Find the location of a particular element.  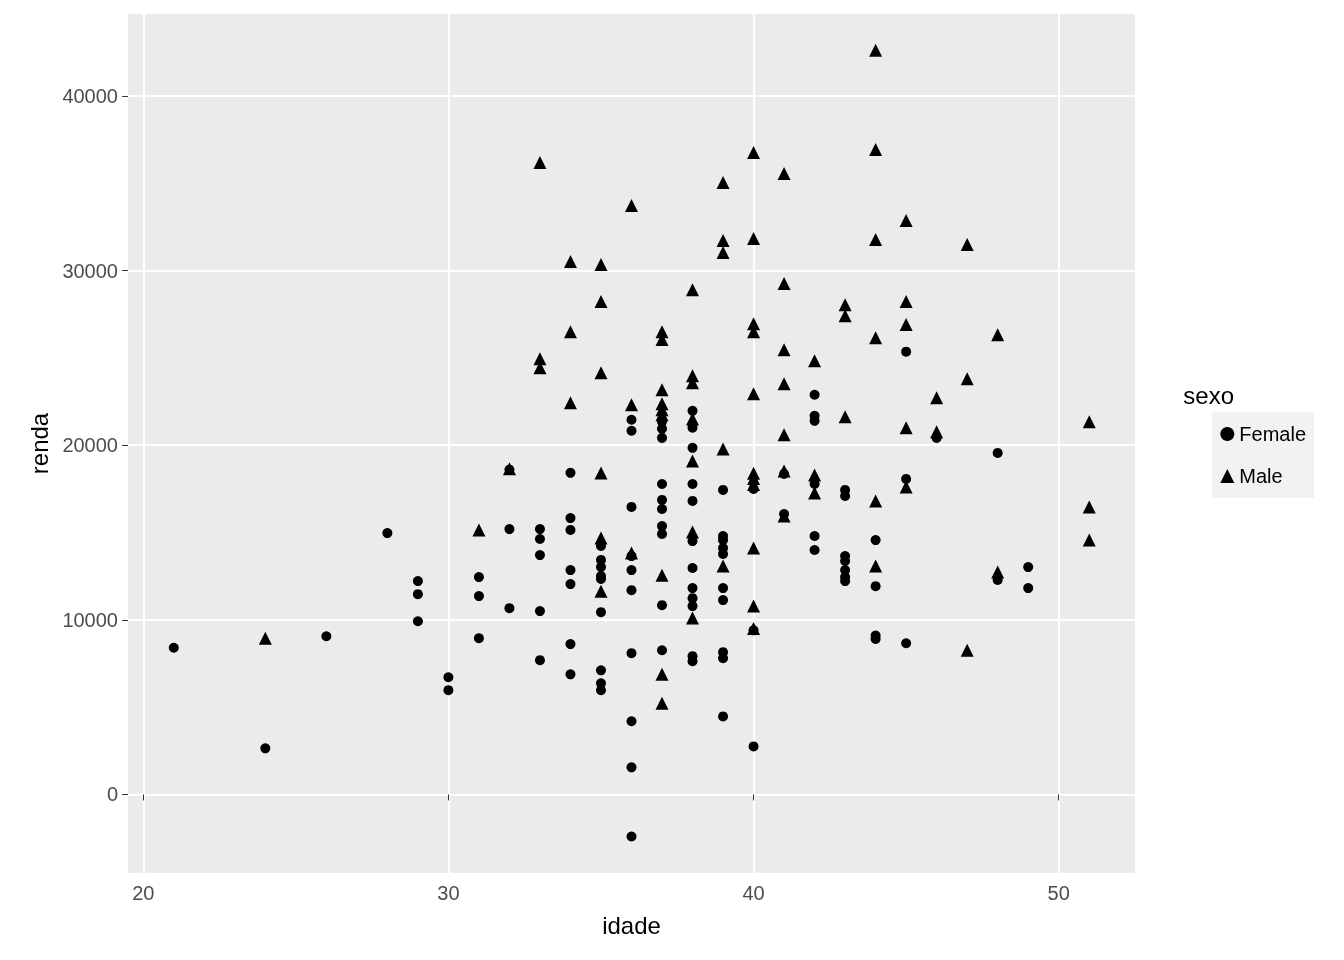

x-tick-label: 30 is located at coordinates (448, 893).